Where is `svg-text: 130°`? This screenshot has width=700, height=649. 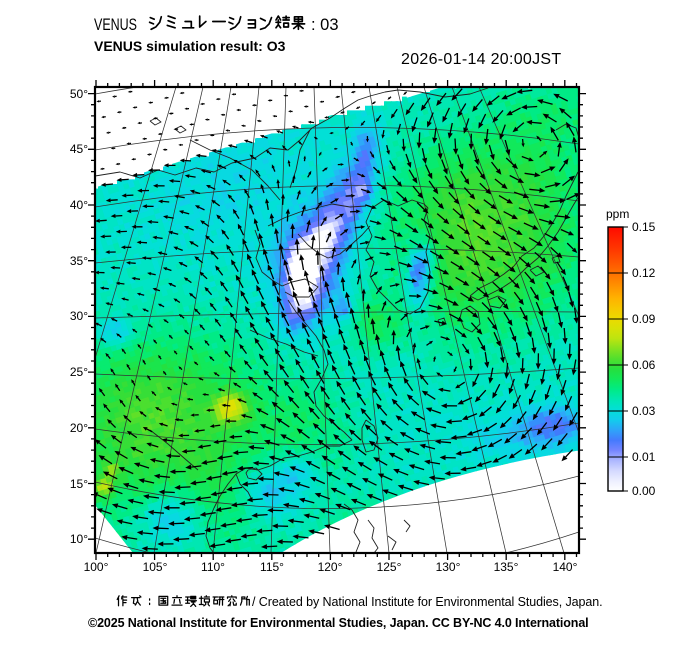 svg-text: 130° is located at coordinates (448, 567).